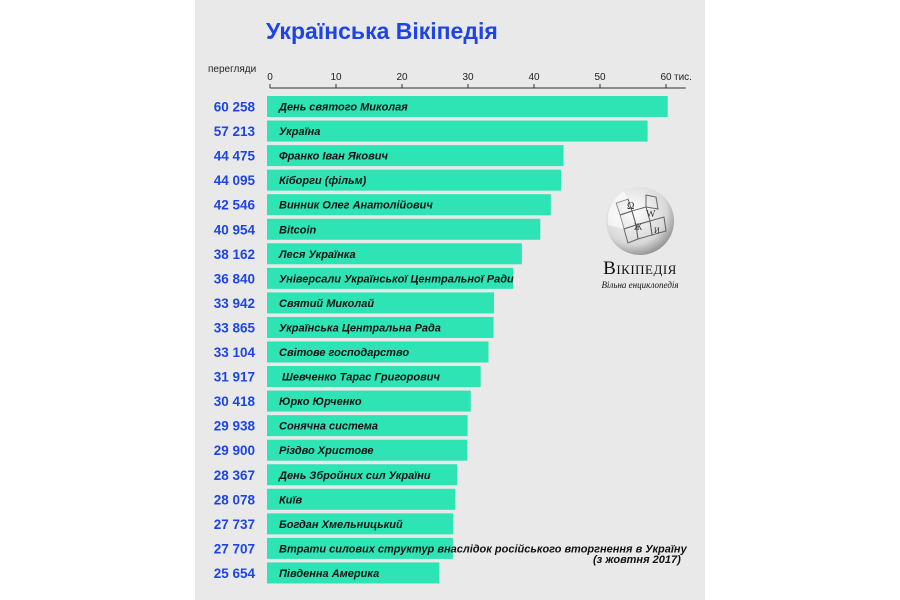 The image size is (900, 600). I want to click on bar-value-label: 44 475, so click(235, 156).